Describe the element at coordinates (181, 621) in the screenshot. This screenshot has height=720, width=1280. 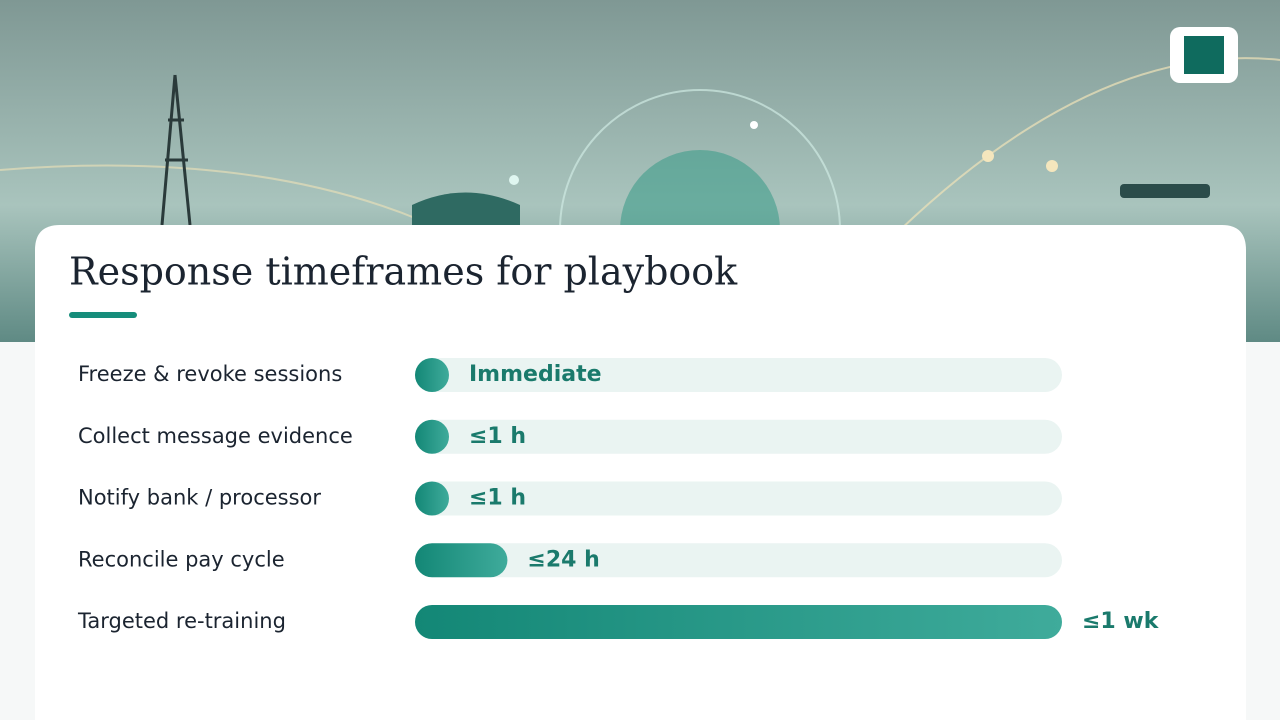
I see `category-label: Targeted re-training` at that location.